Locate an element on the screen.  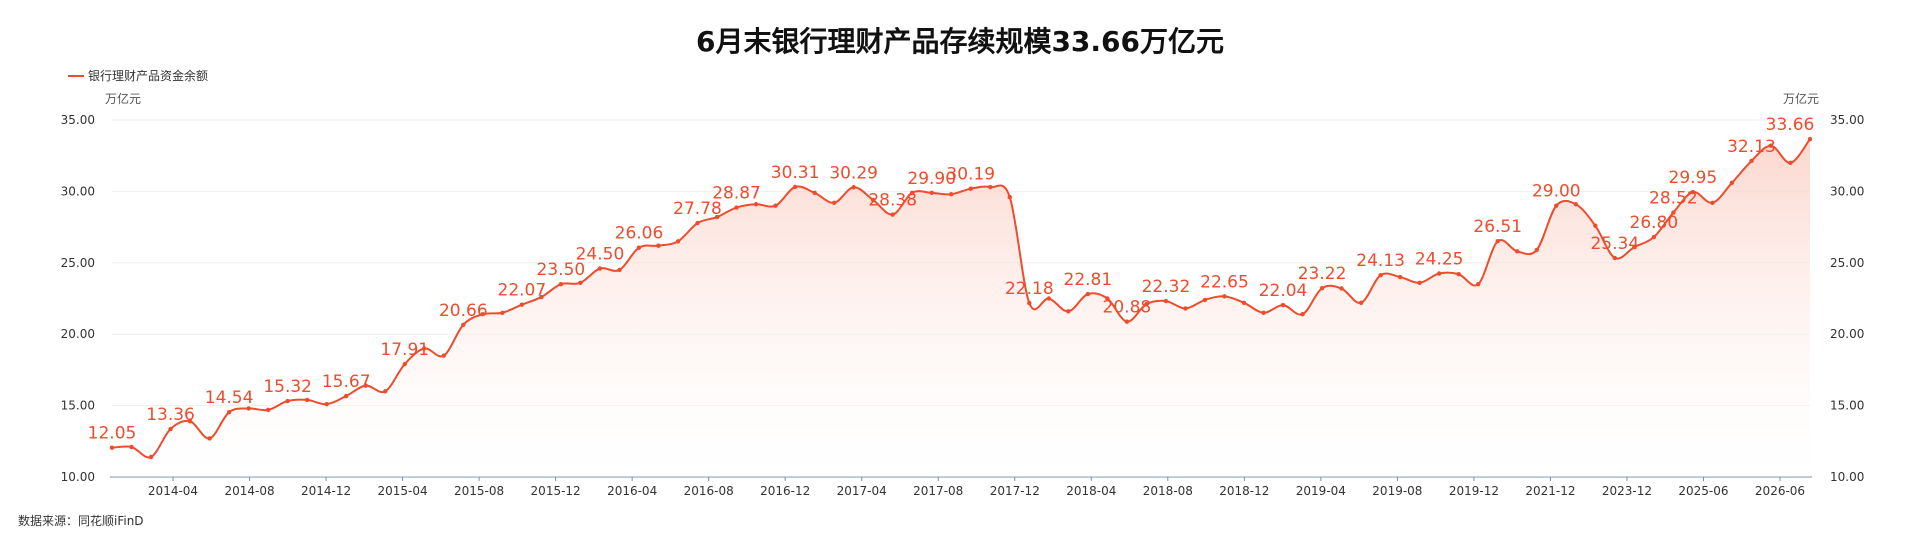
x-tick-1: 2014-08 is located at coordinates (249, 491).